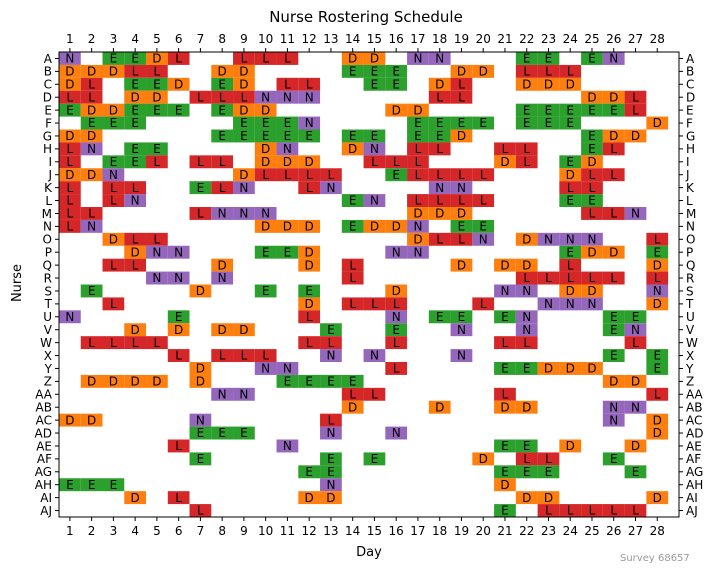  Describe the element at coordinates (44, 408) in the screenshot. I see `y-tick-label-left: AB` at that location.